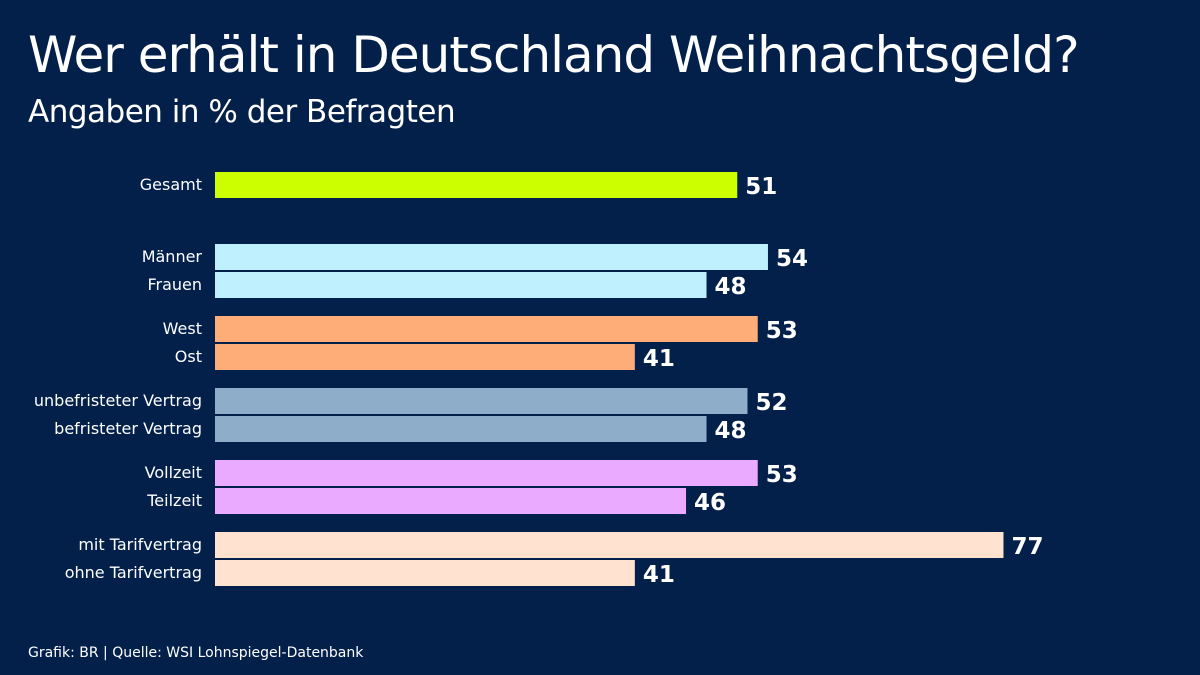  Describe the element at coordinates (174, 284) in the screenshot. I see `category-label: Frauen` at that location.